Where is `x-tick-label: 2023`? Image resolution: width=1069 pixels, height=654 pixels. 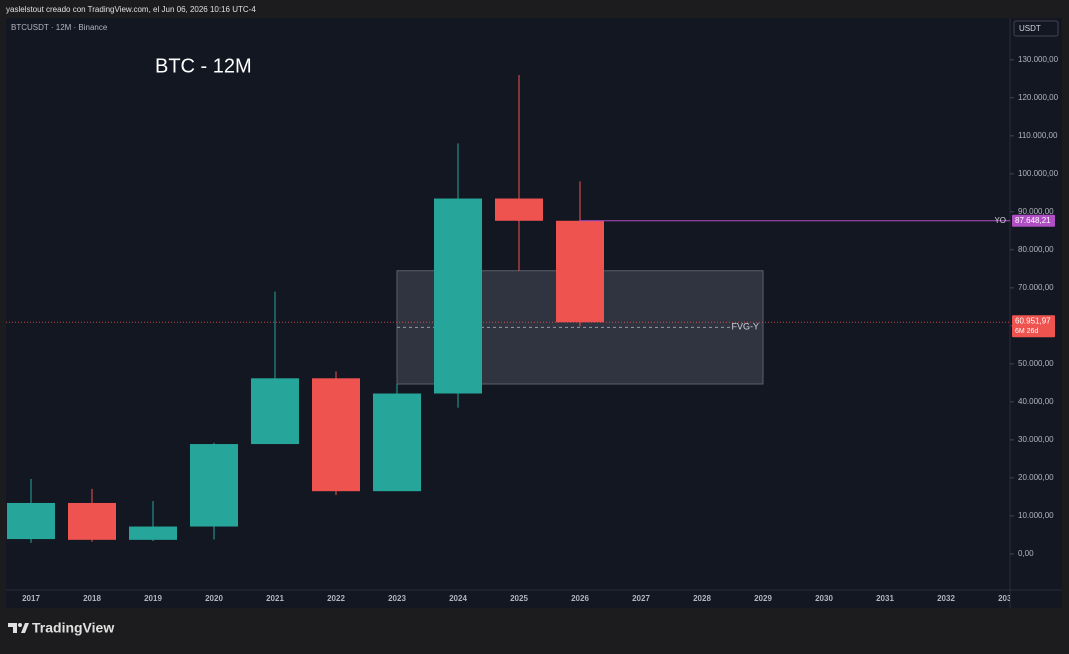 x-tick-label: 2023 is located at coordinates (397, 598).